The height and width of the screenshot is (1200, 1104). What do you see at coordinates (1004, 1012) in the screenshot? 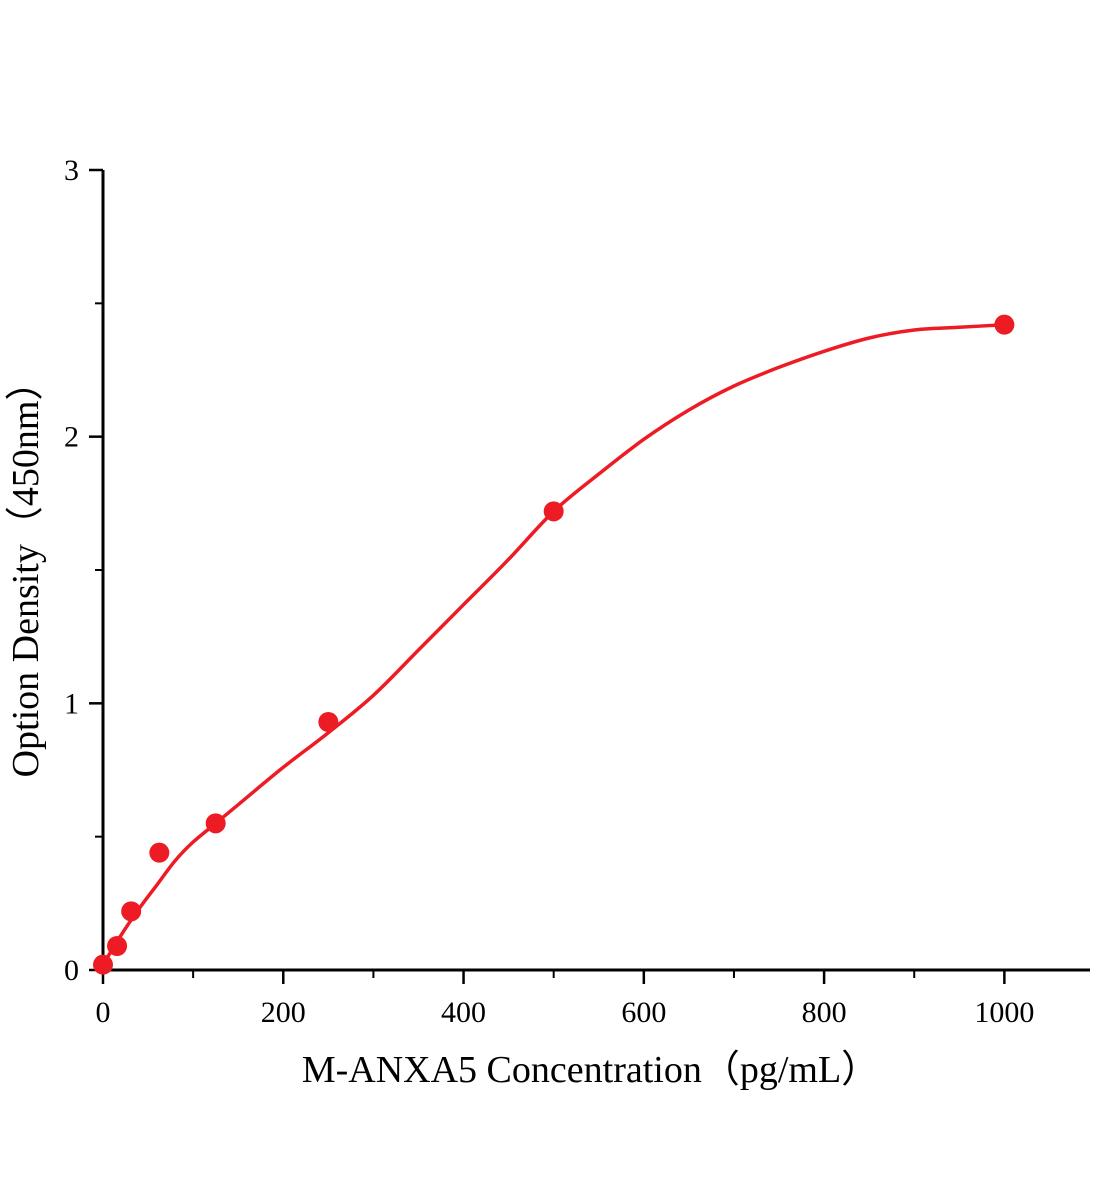
I see `x-tick-label: 1000` at bounding box center [1004, 1012].